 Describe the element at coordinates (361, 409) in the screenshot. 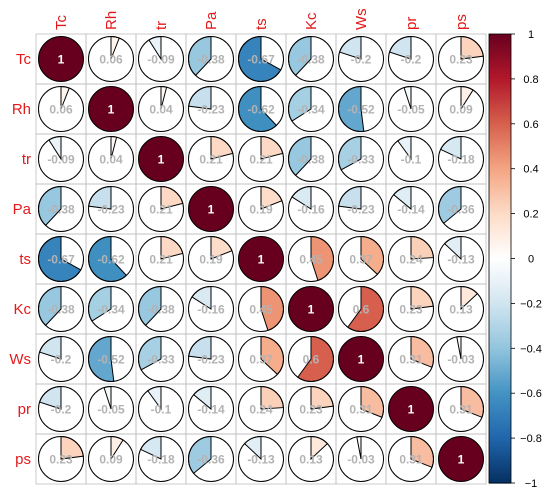

I see `cell-pr-ws: 0.31` at that location.